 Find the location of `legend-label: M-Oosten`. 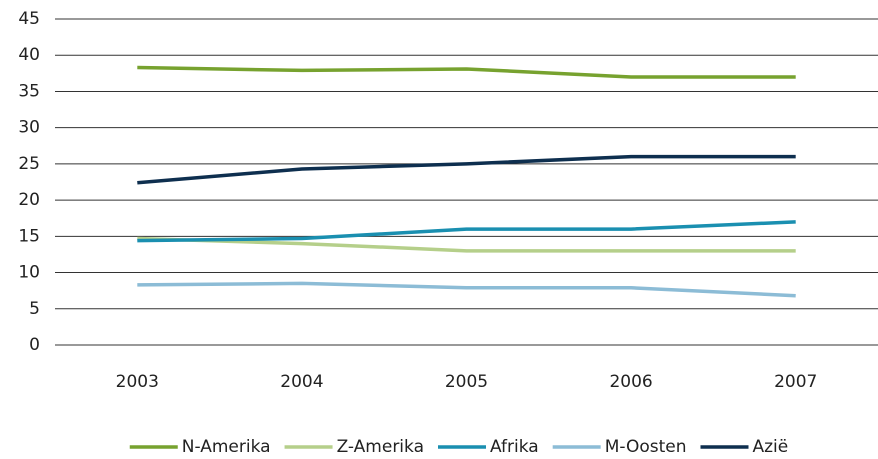

legend-label: M-Oosten is located at coordinates (646, 447).